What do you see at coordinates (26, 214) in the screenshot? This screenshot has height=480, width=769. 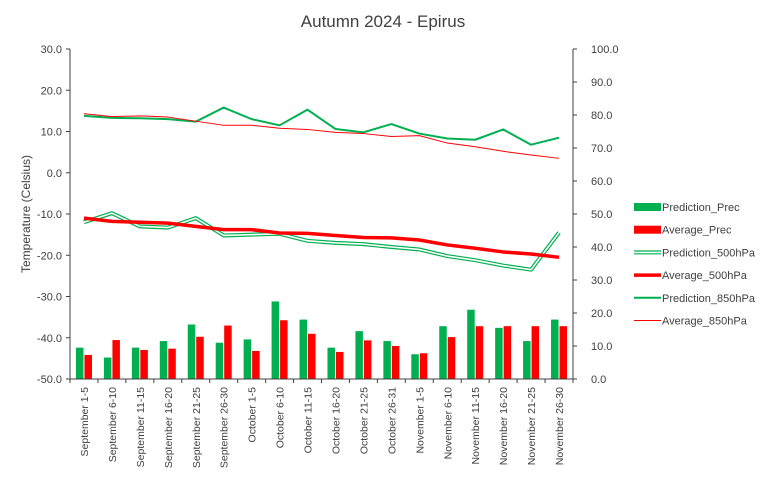 I see `y-axis-label: Temperature (Celsius)` at bounding box center [26, 214].